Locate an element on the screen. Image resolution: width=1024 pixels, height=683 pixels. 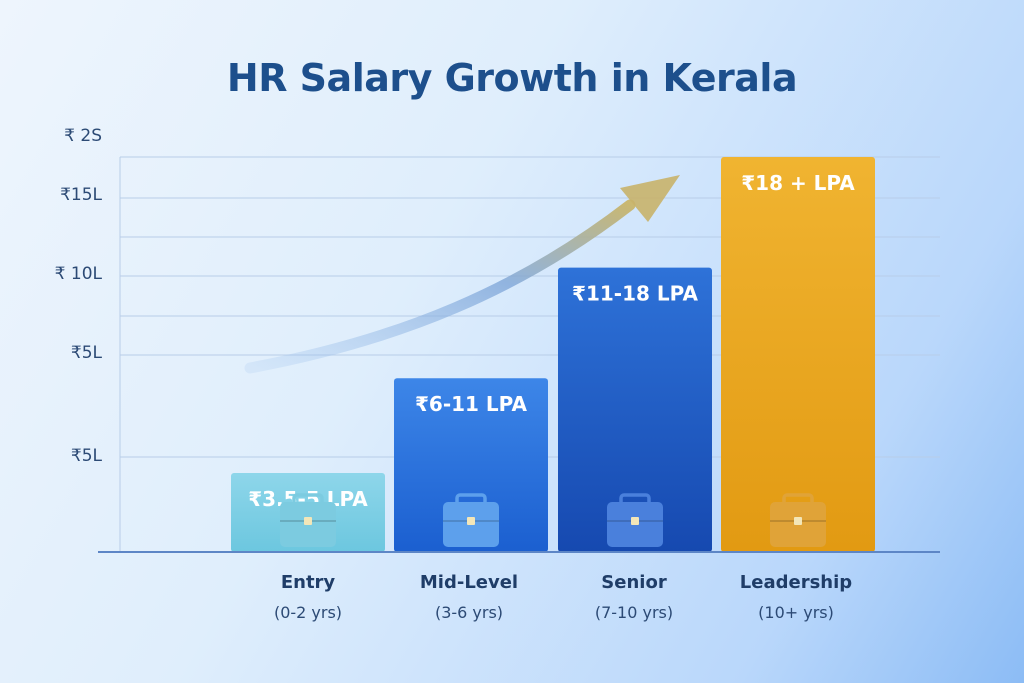
category-label: Mid-Level is located at coordinates (469, 582).